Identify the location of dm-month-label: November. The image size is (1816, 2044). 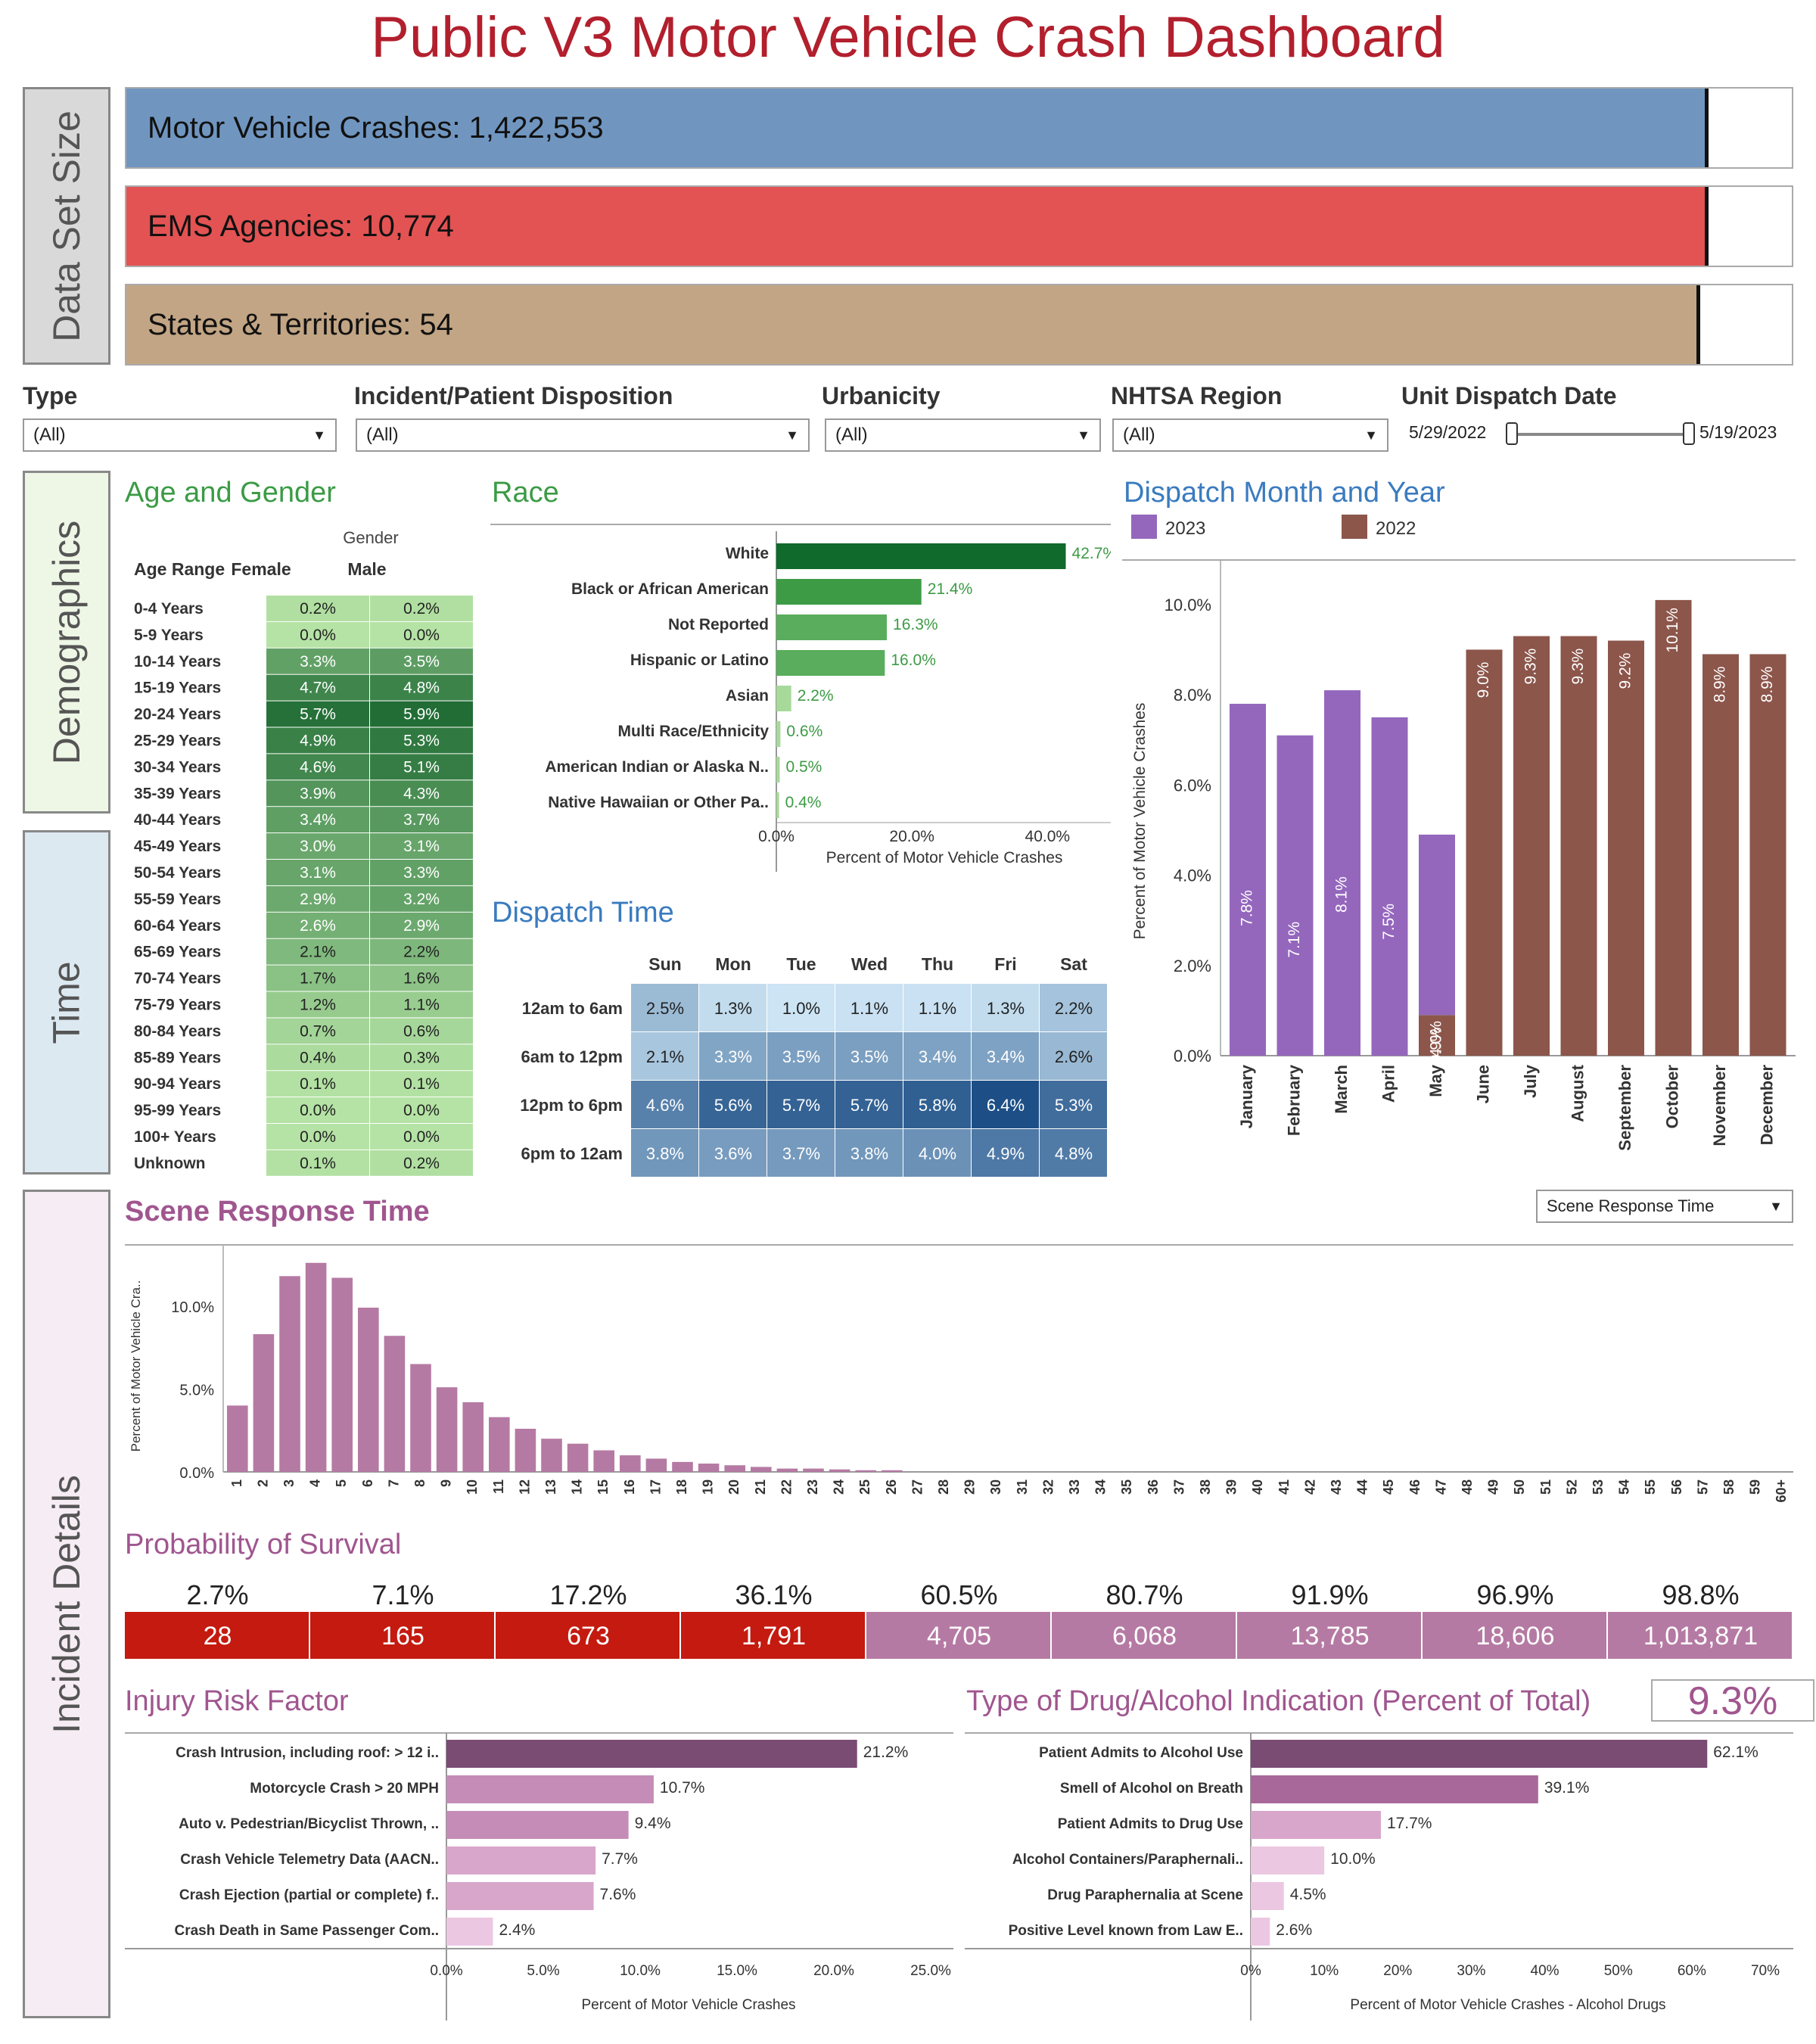
(1720, 1105).